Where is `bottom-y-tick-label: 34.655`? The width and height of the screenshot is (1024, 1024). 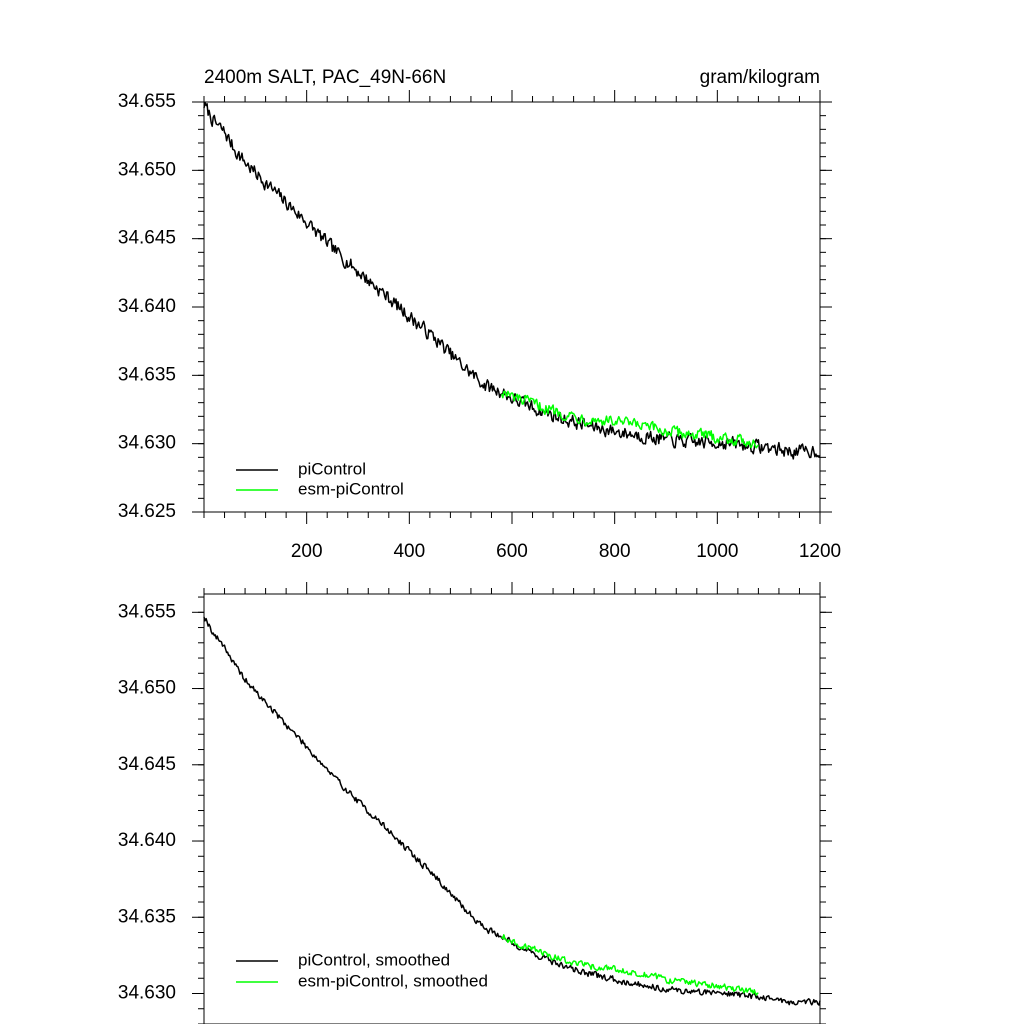
bottom-y-tick-label: 34.655 is located at coordinates (147, 611).